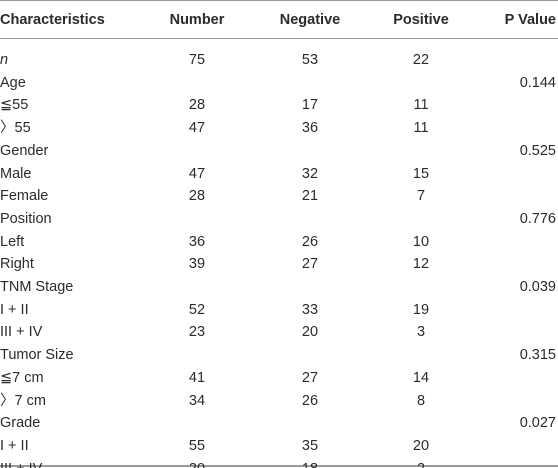  What do you see at coordinates (537, 218) in the screenshot?
I see `cell: 0.776` at bounding box center [537, 218].